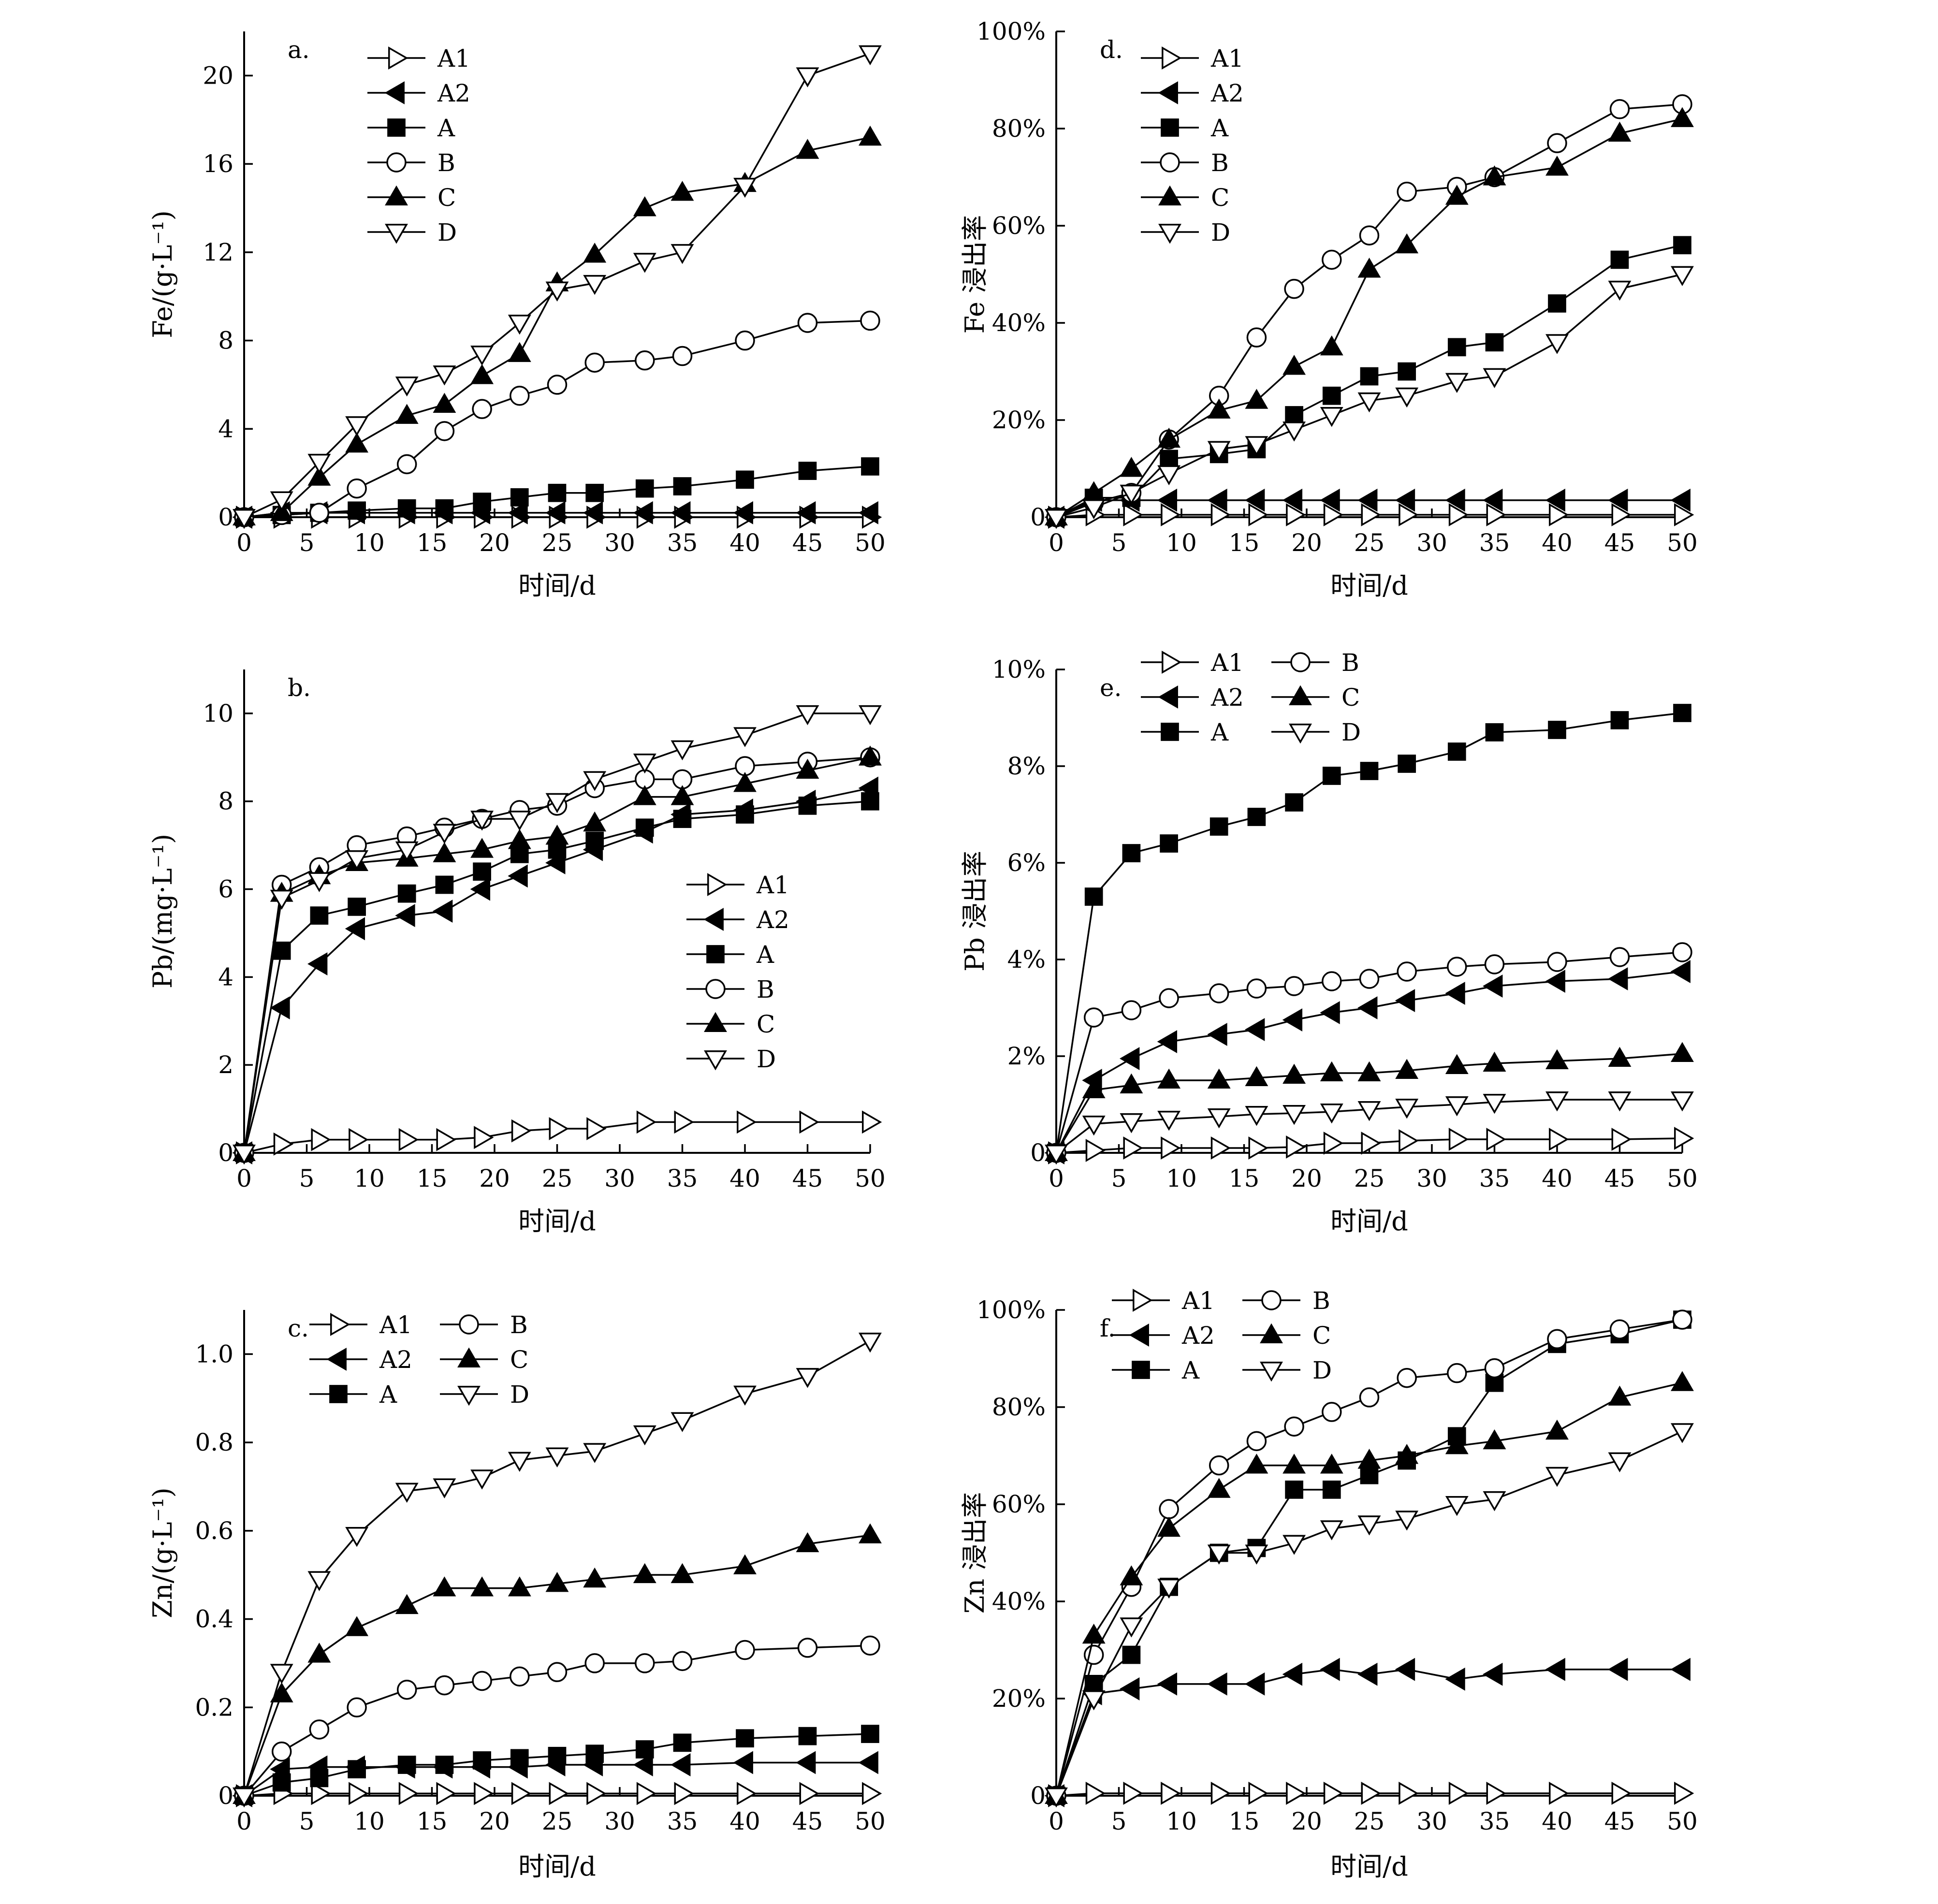  What do you see at coordinates (1185, 732) in the screenshot?
I see `legend-item: A` at bounding box center [1185, 732].